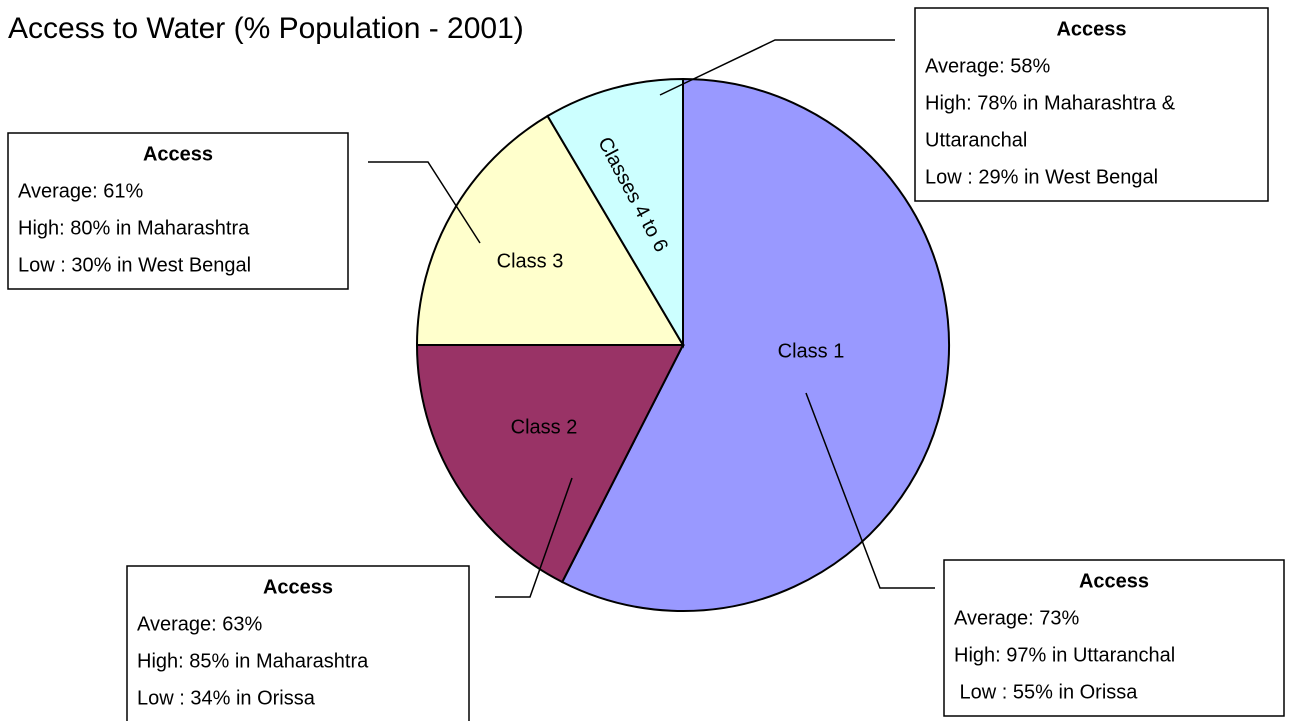  I want to click on annotation-line: Low : 55% in Orissa, so click(1046, 692).